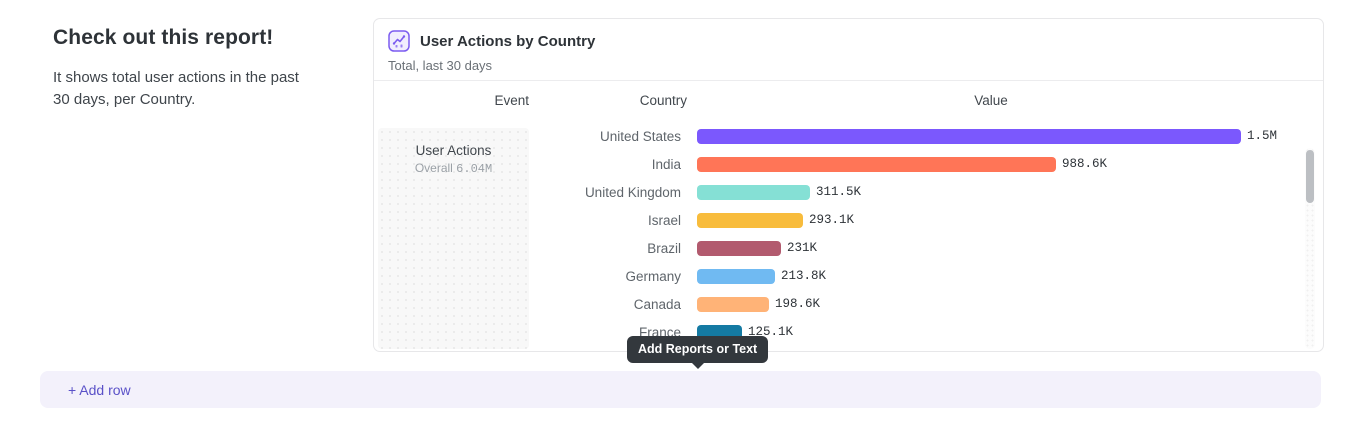 This screenshot has height=436, width=1349. What do you see at coordinates (632, 192) in the screenshot?
I see `country-label: United Kingdom` at bounding box center [632, 192].